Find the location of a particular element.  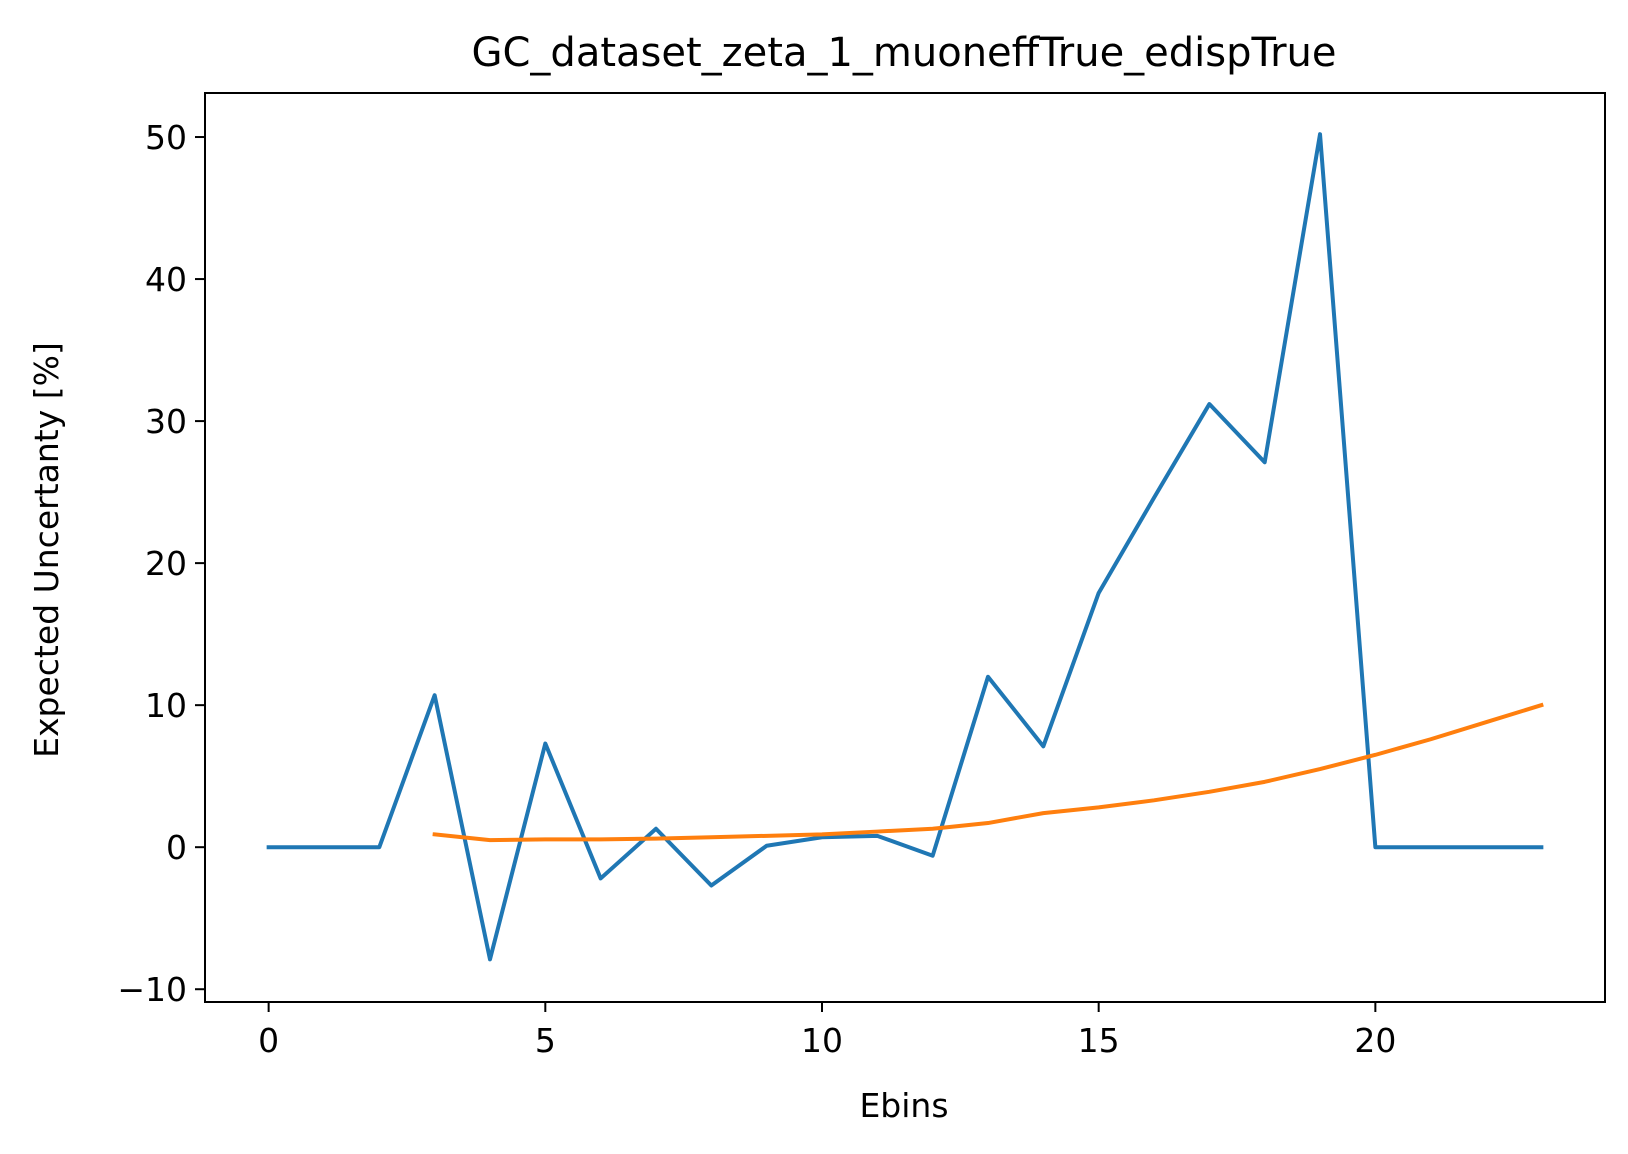

y-axis: −10 0 10 20 30 40 50 is located at coordinates (161, 563).